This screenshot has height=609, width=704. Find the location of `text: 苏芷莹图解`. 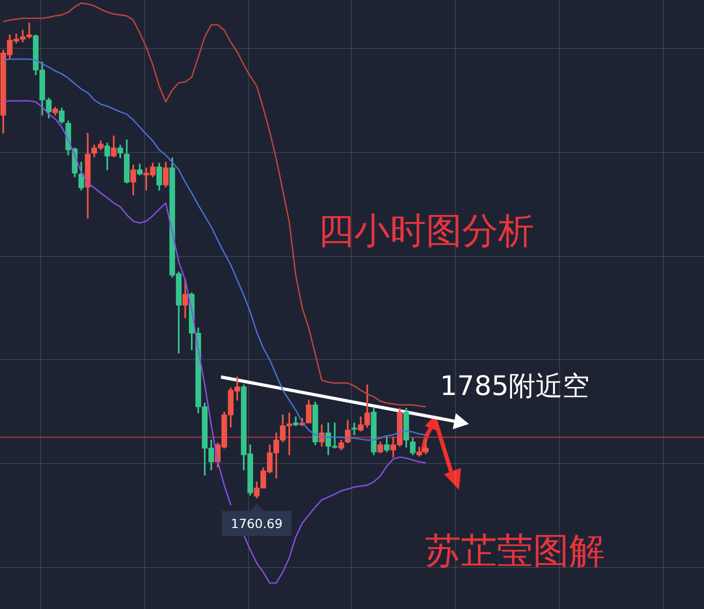

text: 苏芷莹图解 is located at coordinates (515, 551).